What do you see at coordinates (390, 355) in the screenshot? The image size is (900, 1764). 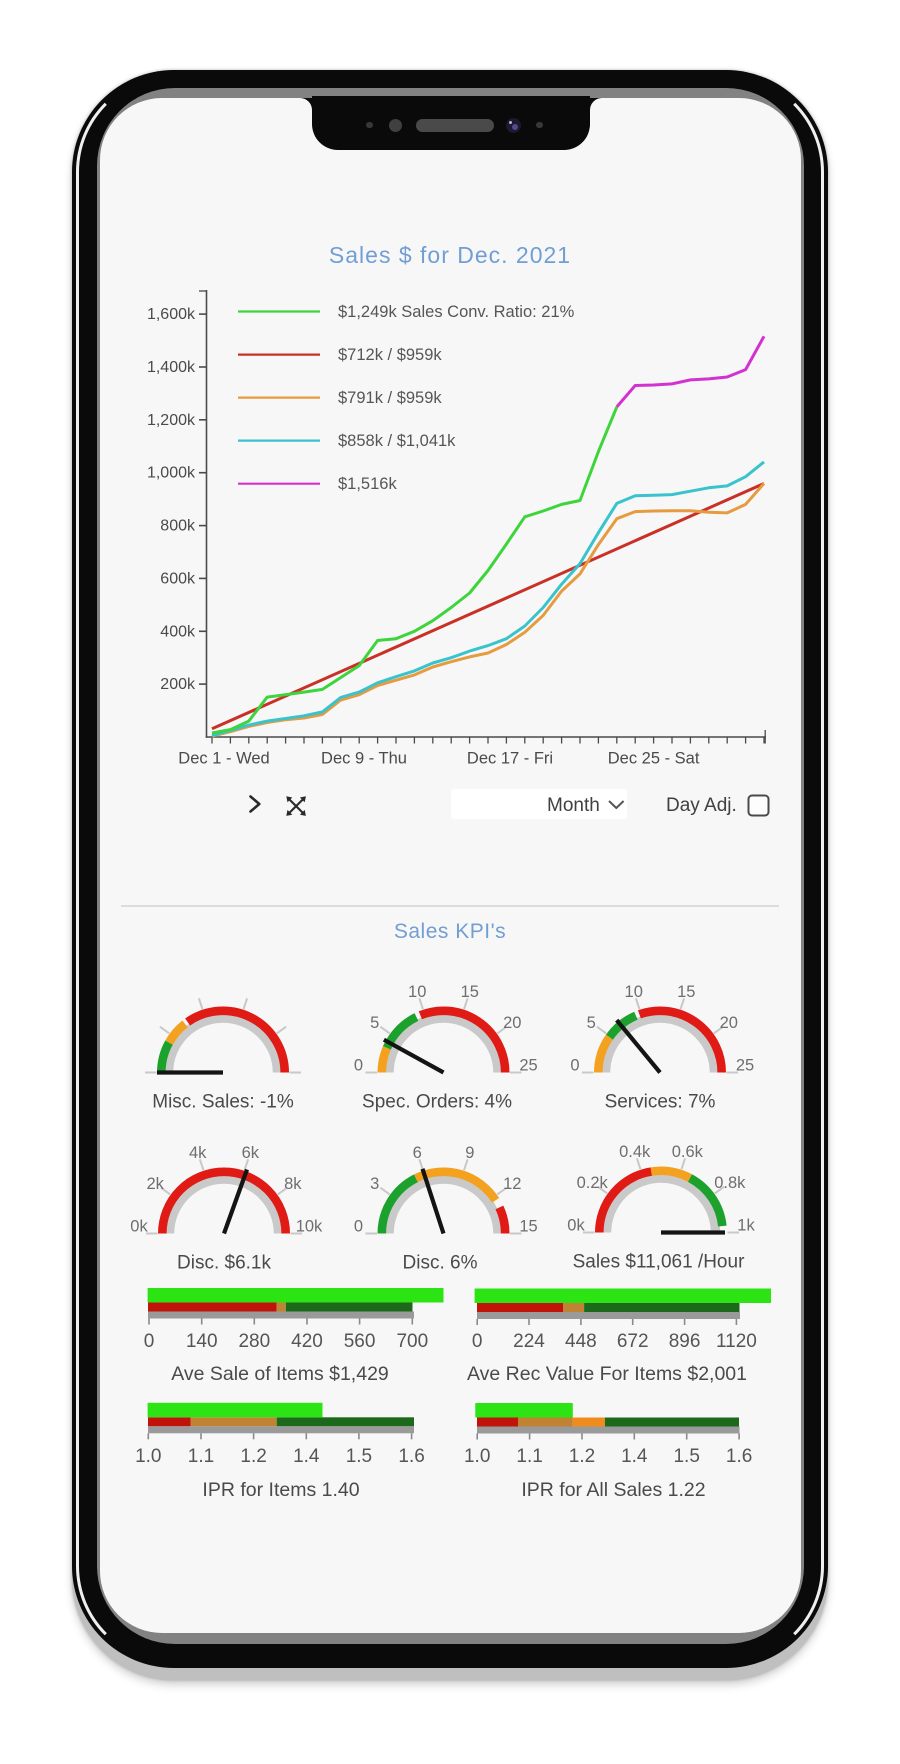 I see `svg-text: $712k / $959k` at bounding box center [390, 355].